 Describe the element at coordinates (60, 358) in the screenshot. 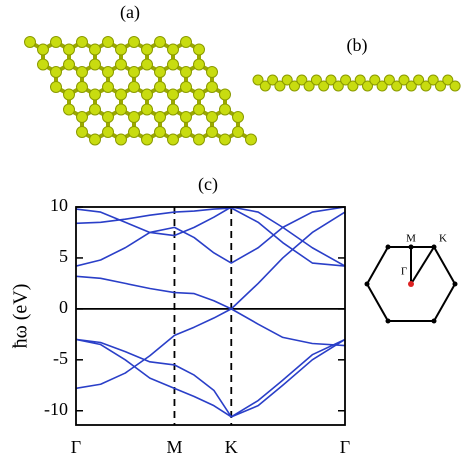

I see `y-tick-label: -5` at that location.